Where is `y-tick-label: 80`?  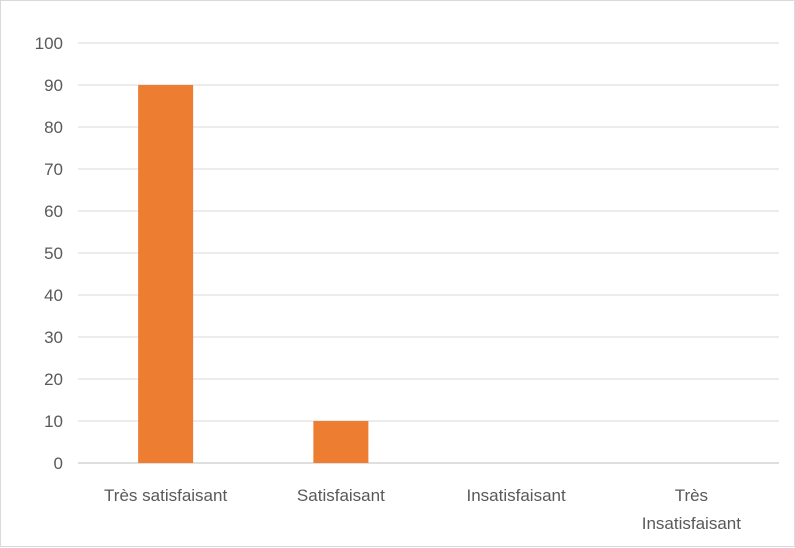 y-tick-label: 80 is located at coordinates (53, 127).